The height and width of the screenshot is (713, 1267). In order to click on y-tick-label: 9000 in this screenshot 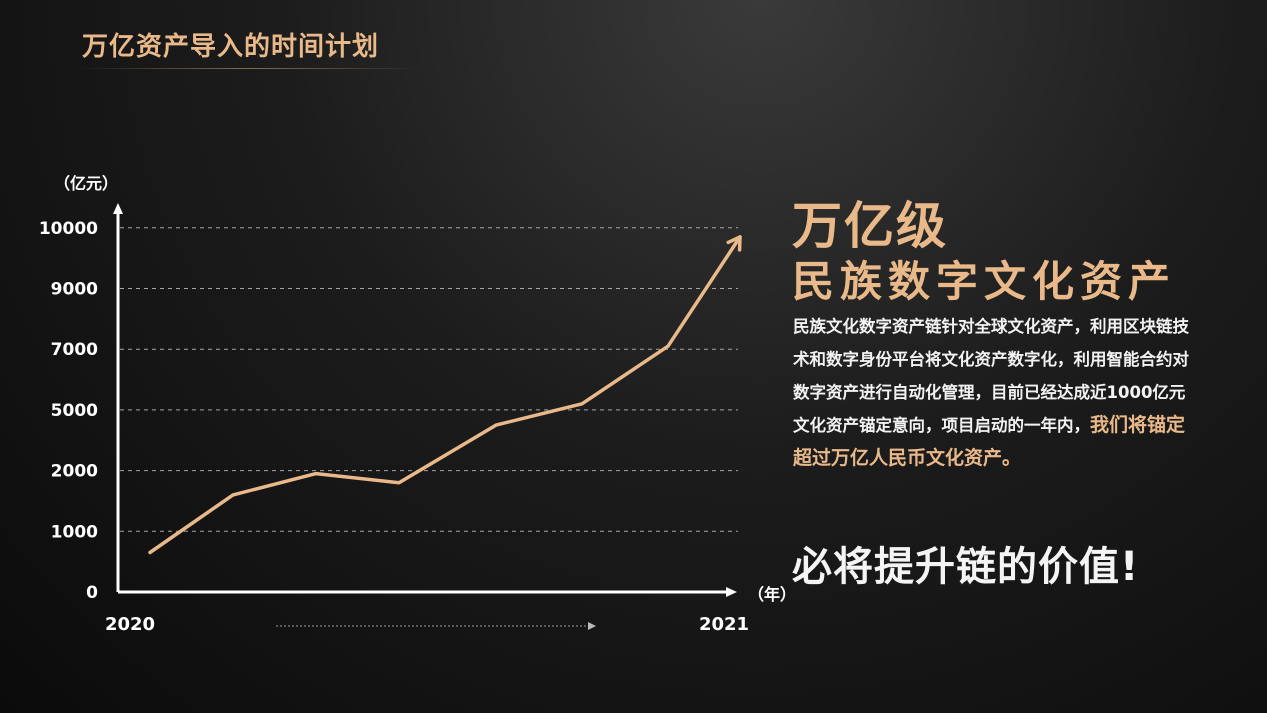, I will do `click(74, 290)`.